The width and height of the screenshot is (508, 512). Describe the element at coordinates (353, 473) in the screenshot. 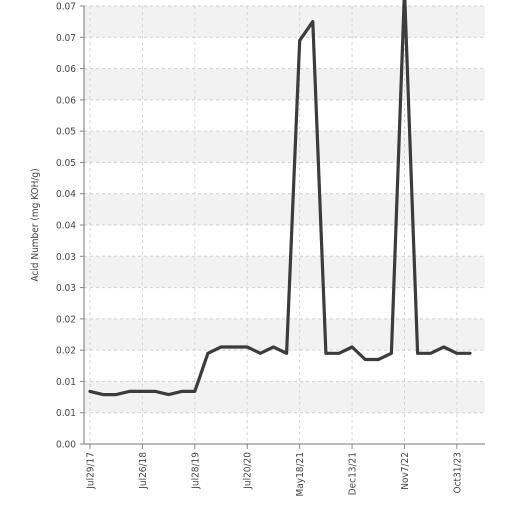

I see `x-tick-label: Dec13/21` at that location.